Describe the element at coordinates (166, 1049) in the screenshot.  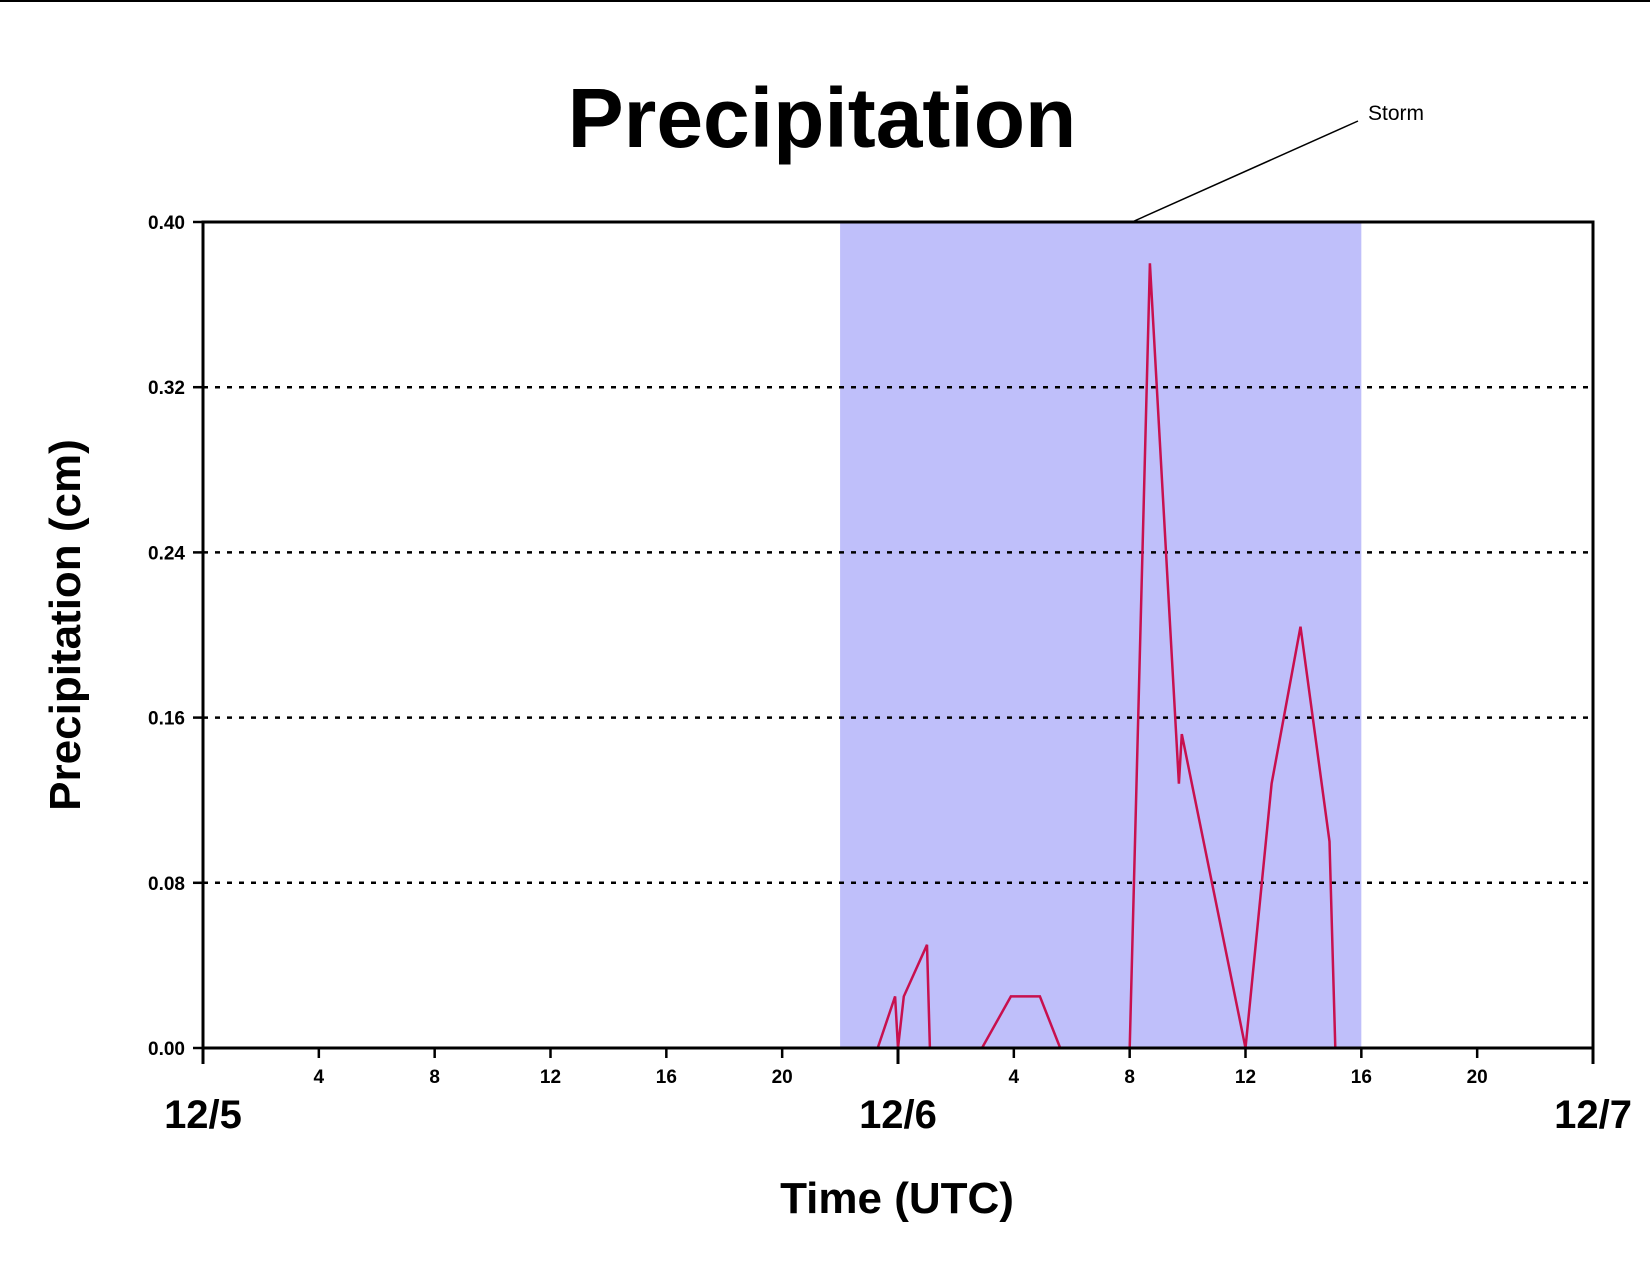
I see `y-tick-label: 0.00` at that location.